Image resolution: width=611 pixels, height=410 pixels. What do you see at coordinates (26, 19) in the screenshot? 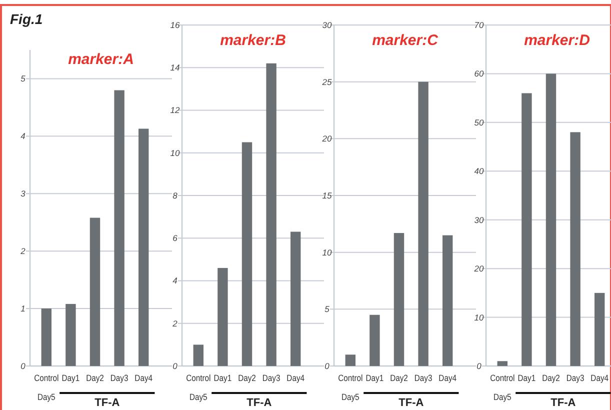
I see `caption: Fig.1` at bounding box center [26, 19].